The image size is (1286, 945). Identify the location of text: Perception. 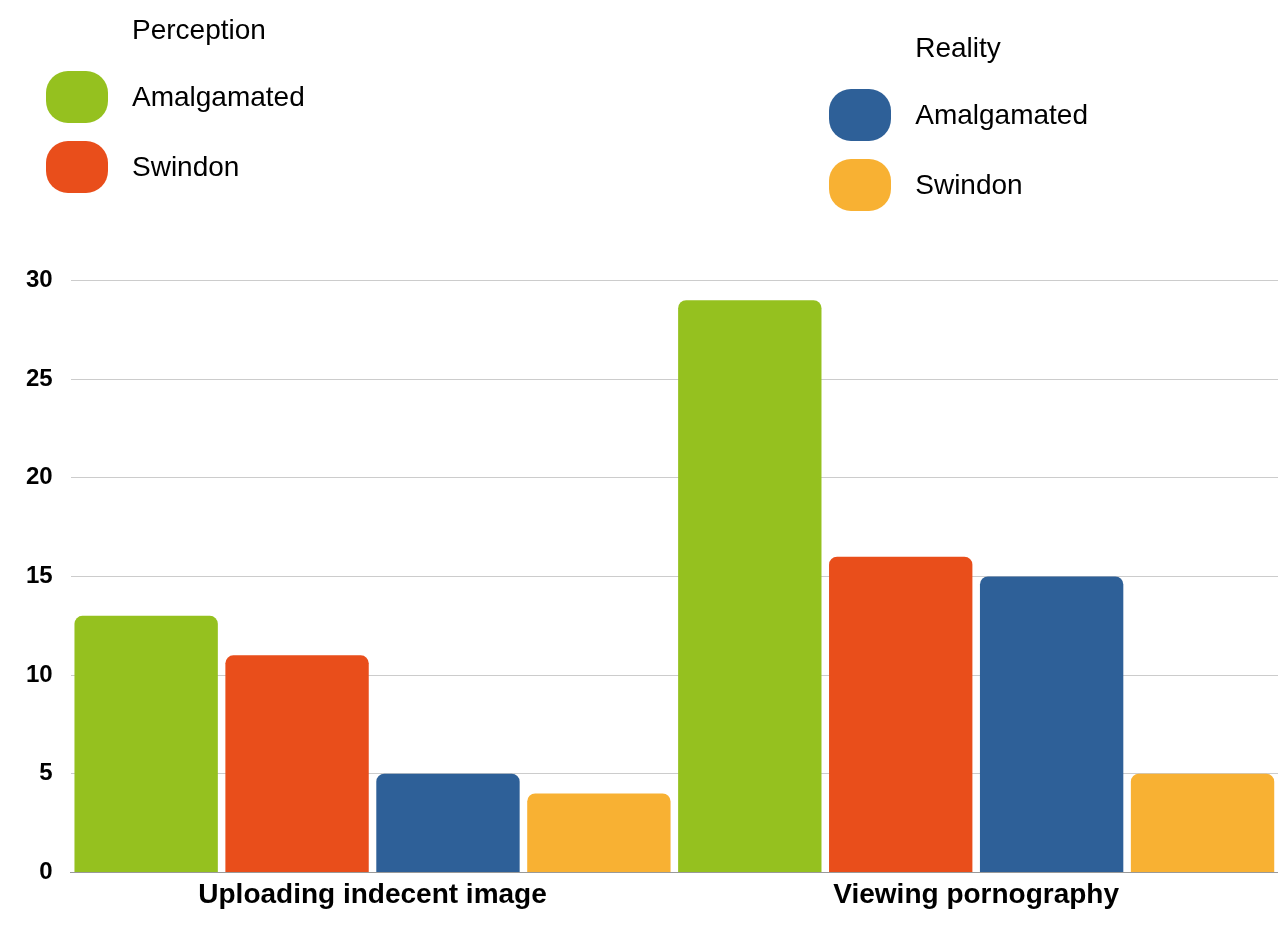
(199, 30).